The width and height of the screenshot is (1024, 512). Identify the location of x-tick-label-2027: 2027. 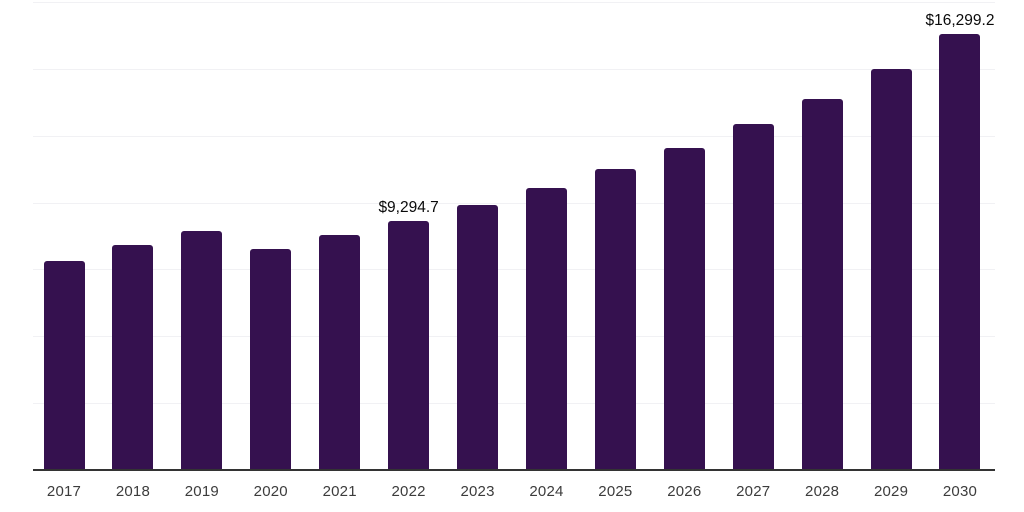
(753, 491).